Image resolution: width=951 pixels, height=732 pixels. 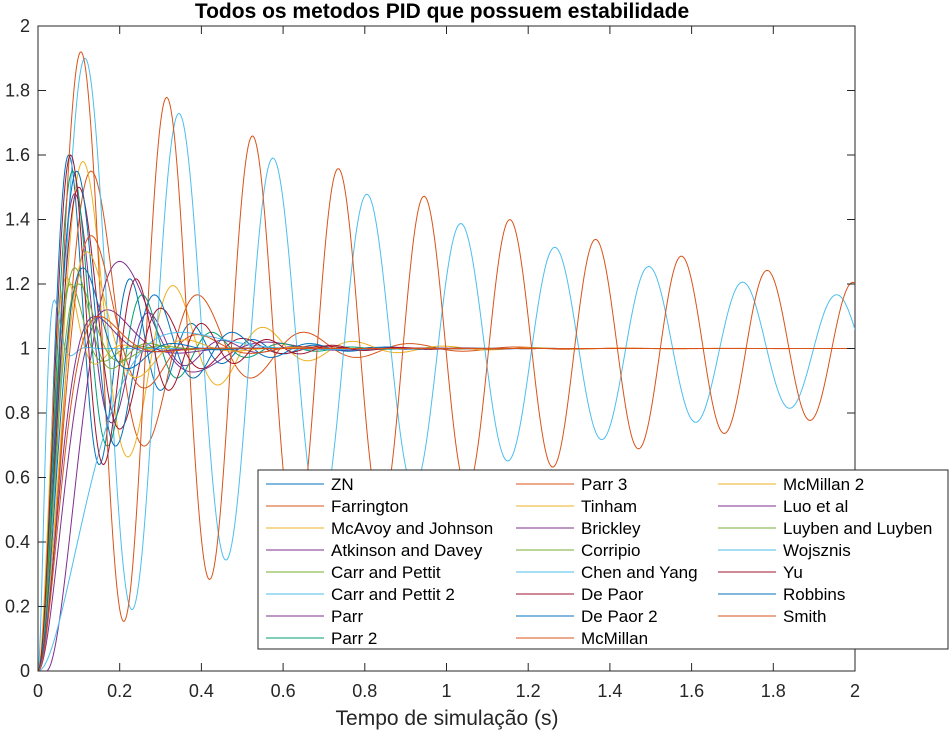 What do you see at coordinates (201, 691) in the screenshot?
I see `x-tick-label: 0.4` at bounding box center [201, 691].